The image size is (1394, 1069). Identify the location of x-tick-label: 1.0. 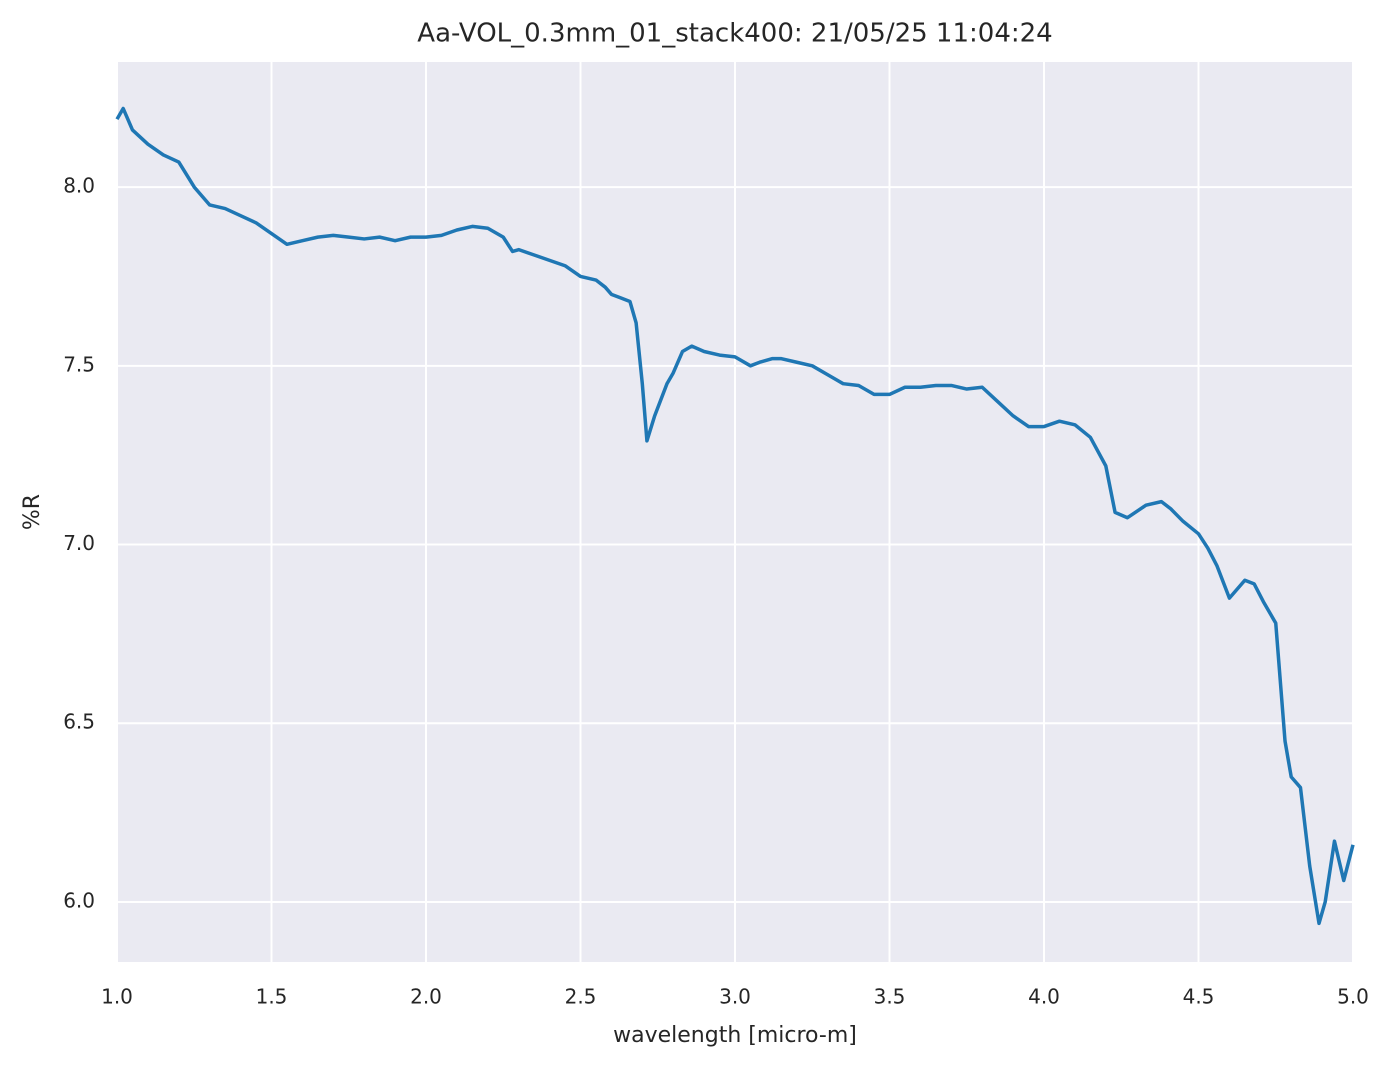
(117, 997).